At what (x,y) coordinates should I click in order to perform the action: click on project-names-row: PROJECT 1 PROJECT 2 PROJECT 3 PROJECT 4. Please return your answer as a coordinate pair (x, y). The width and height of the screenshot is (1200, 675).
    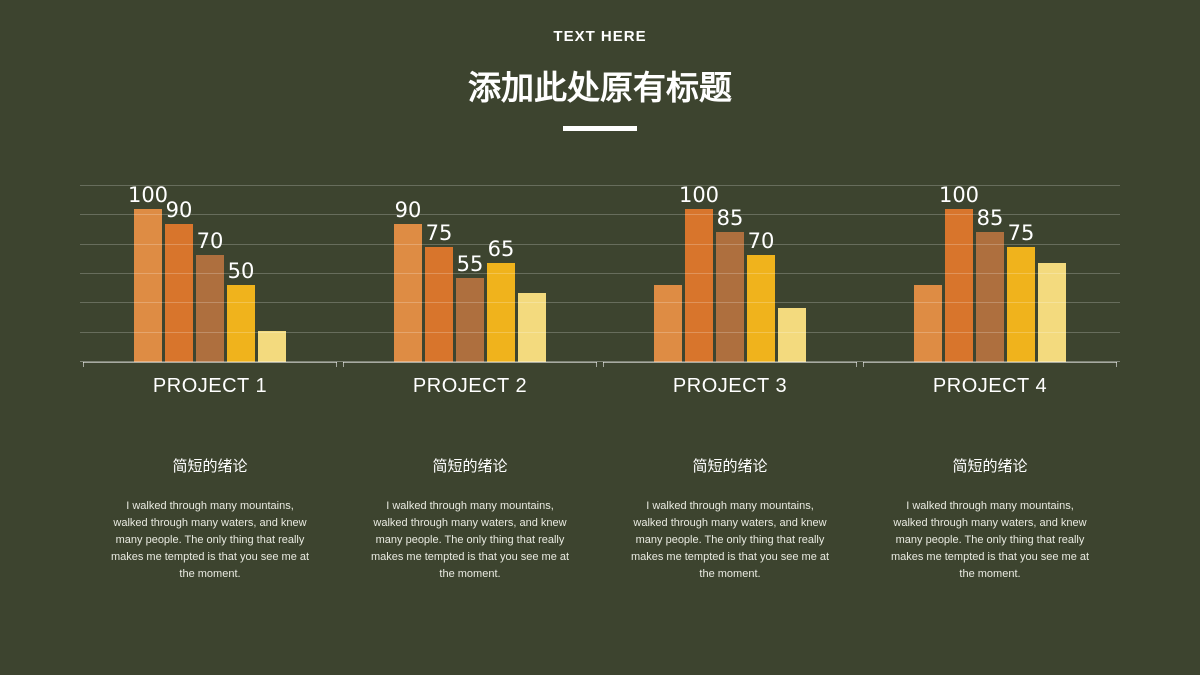
    Looking at the image, I should click on (600, 386).